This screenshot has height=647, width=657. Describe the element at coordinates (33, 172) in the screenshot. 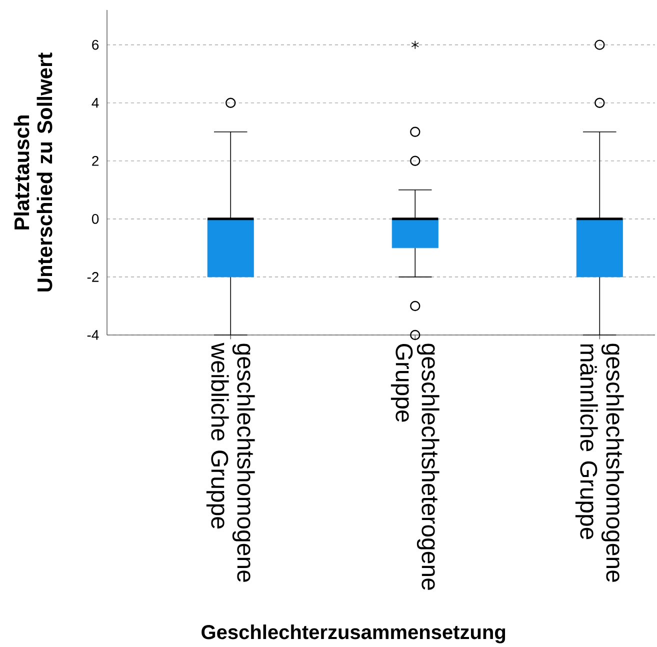

I see `y-axis-title: Platztausch Unterschied zu Sollwert` at that location.